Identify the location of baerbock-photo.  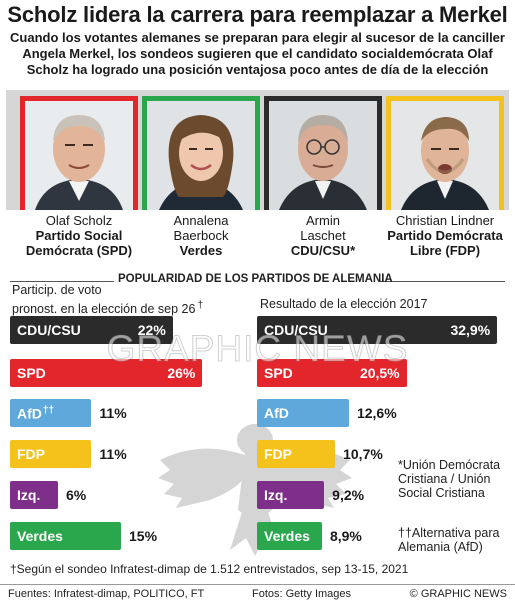
(201, 155).